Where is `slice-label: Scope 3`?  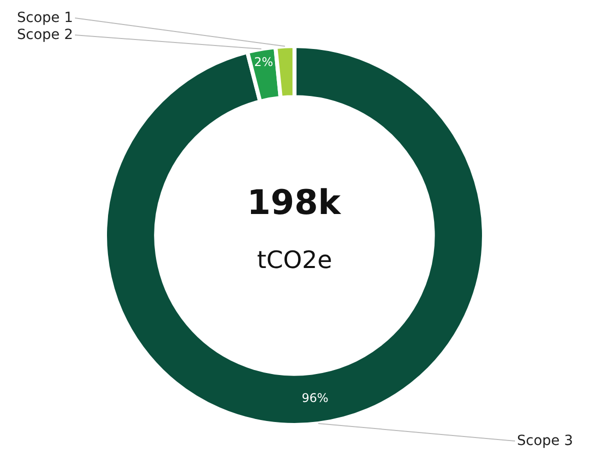
slice-label: Scope 3 is located at coordinates (545, 441).